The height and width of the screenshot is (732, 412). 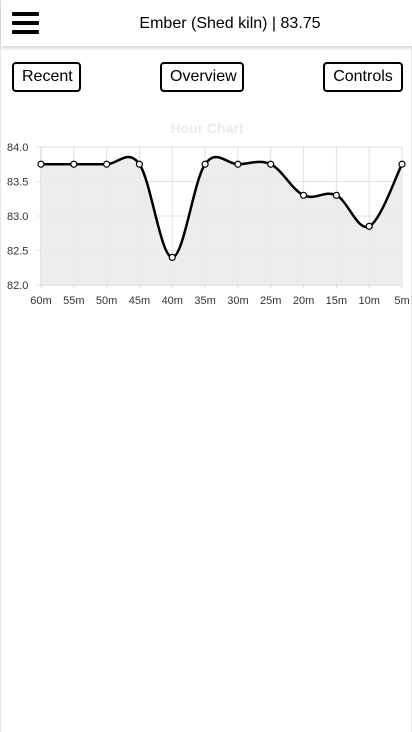 What do you see at coordinates (221, 210) in the screenshot?
I see `chart-points` at bounding box center [221, 210].